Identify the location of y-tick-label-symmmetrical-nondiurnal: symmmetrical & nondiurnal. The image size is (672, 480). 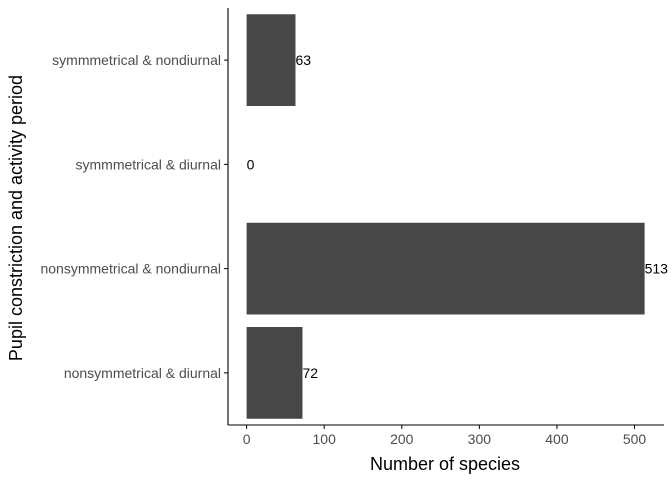
(136, 60).